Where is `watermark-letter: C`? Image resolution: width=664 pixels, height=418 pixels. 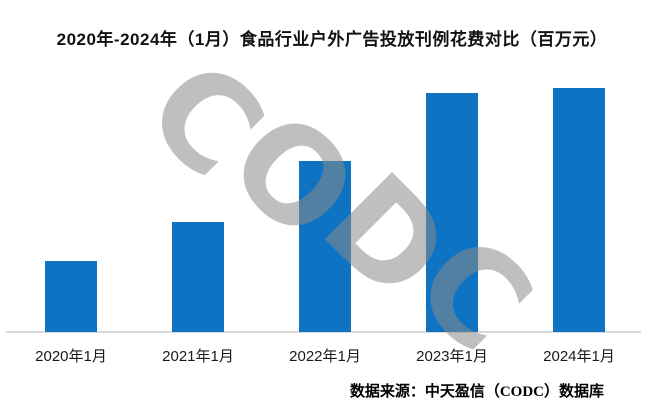
watermark-letter: C is located at coordinates (206, 120).